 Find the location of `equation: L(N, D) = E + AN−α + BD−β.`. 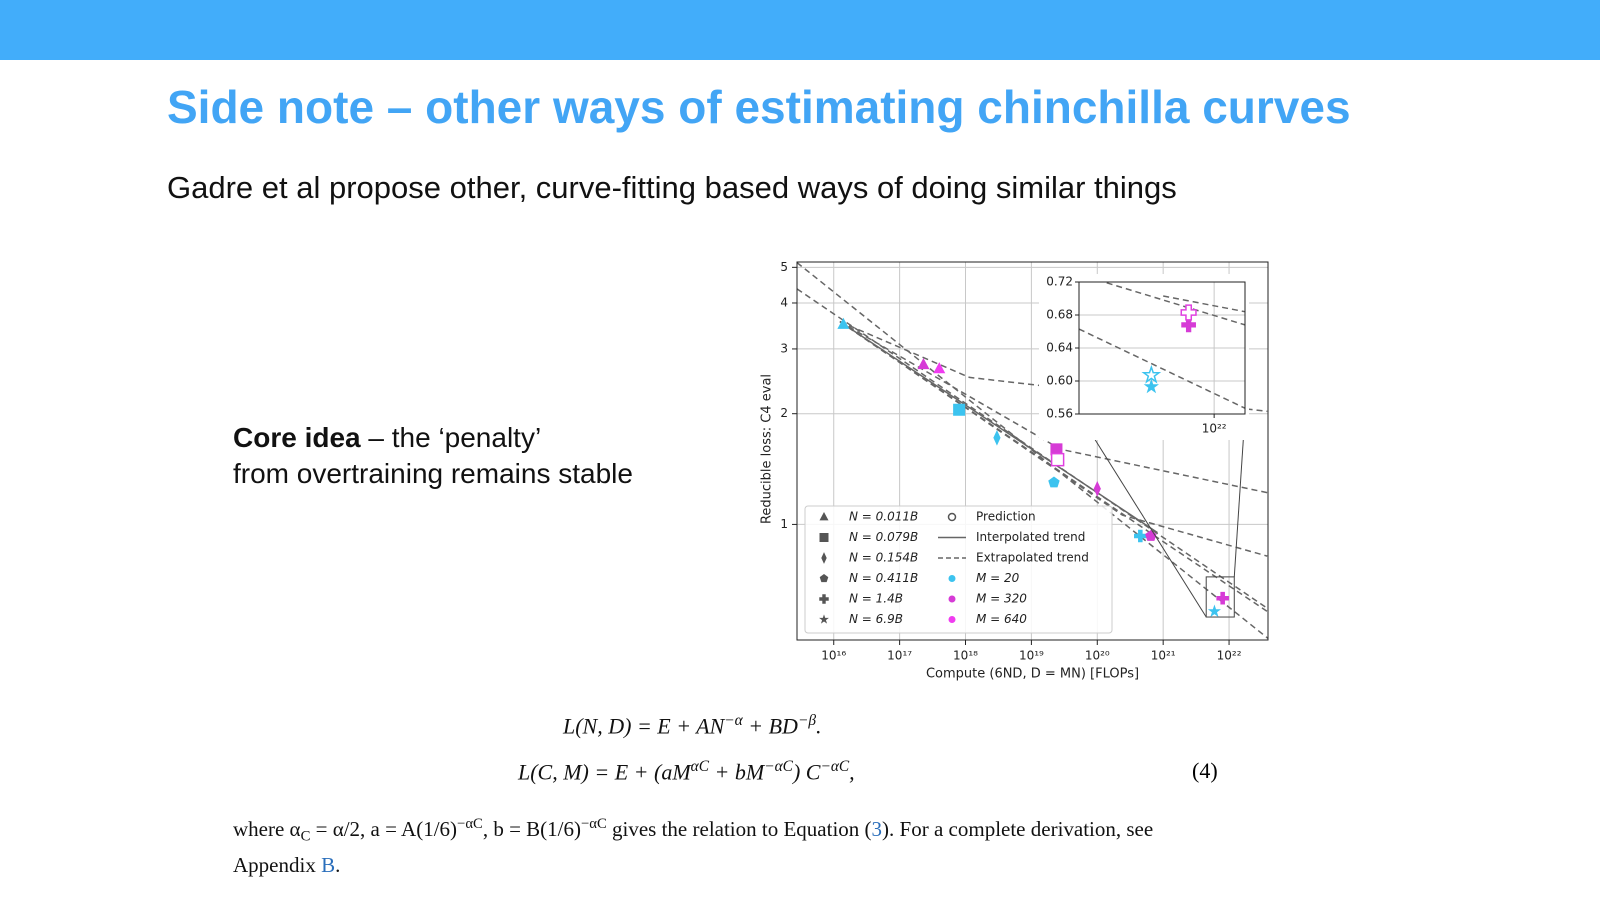

equation: L(N, D) = E + AN−α + BD−β. is located at coordinates (692, 725).